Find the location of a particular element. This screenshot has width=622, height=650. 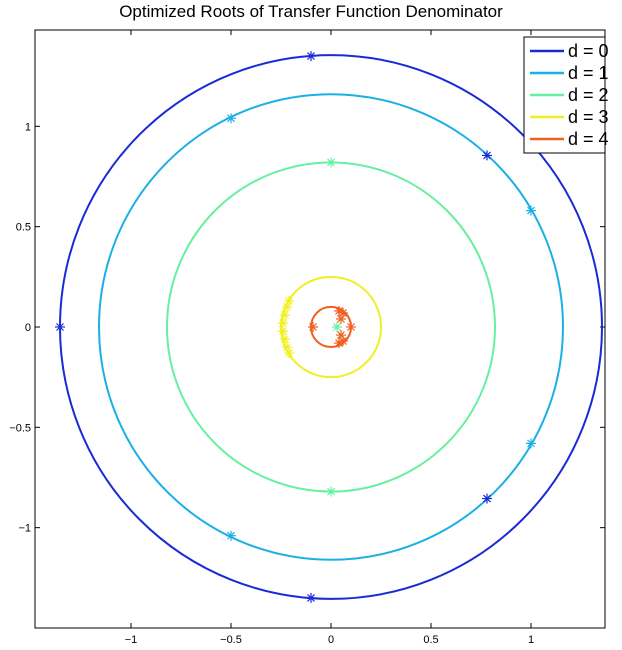

legend-label: d = 1 is located at coordinates (588, 73).